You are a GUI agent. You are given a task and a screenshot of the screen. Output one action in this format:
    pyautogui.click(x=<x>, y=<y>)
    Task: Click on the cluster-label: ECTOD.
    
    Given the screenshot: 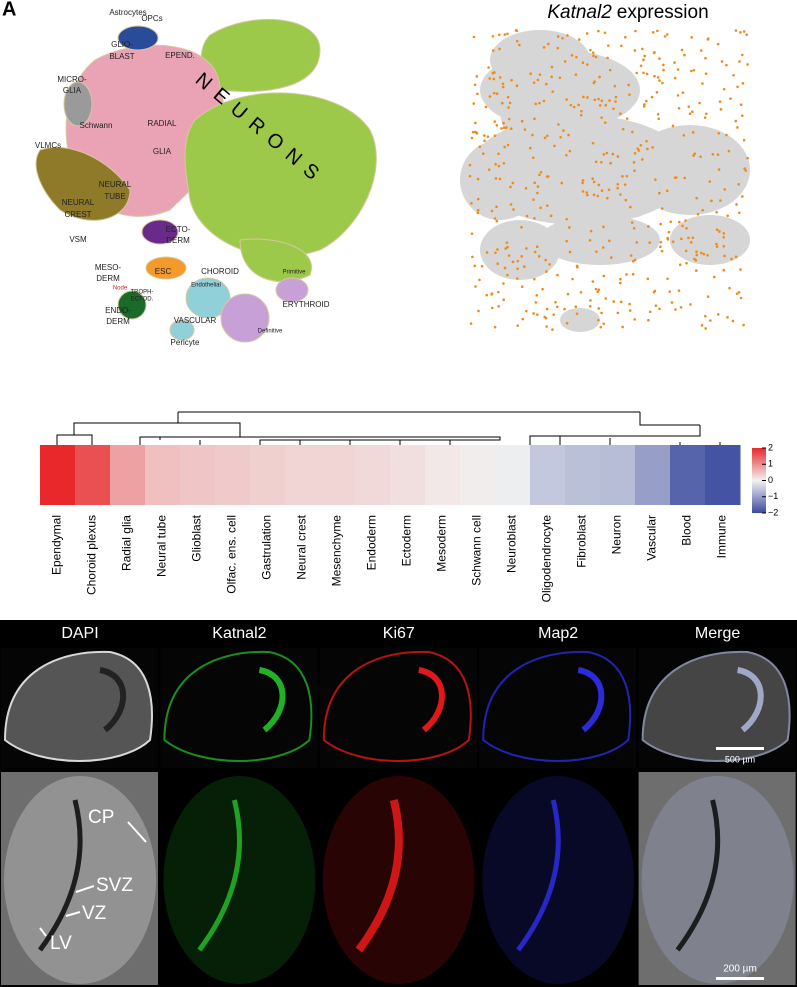 What is the action you would take?
    pyautogui.click(x=142, y=300)
    